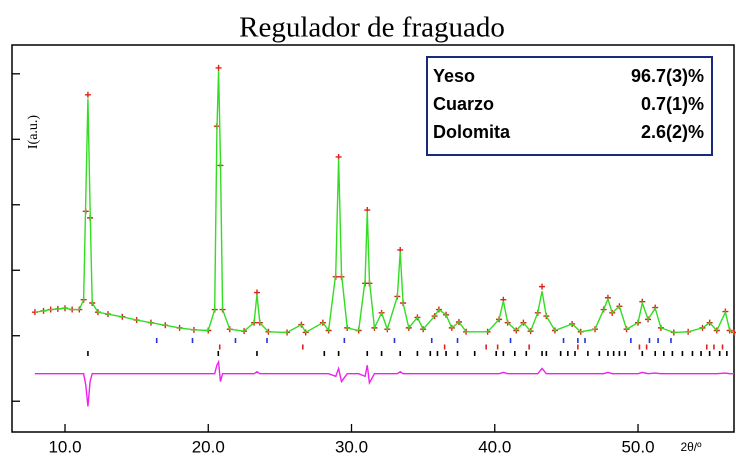 Image resolution: width=736 pixels, height=462 pixels. I want to click on phase-name: Yeso, so click(454, 76).